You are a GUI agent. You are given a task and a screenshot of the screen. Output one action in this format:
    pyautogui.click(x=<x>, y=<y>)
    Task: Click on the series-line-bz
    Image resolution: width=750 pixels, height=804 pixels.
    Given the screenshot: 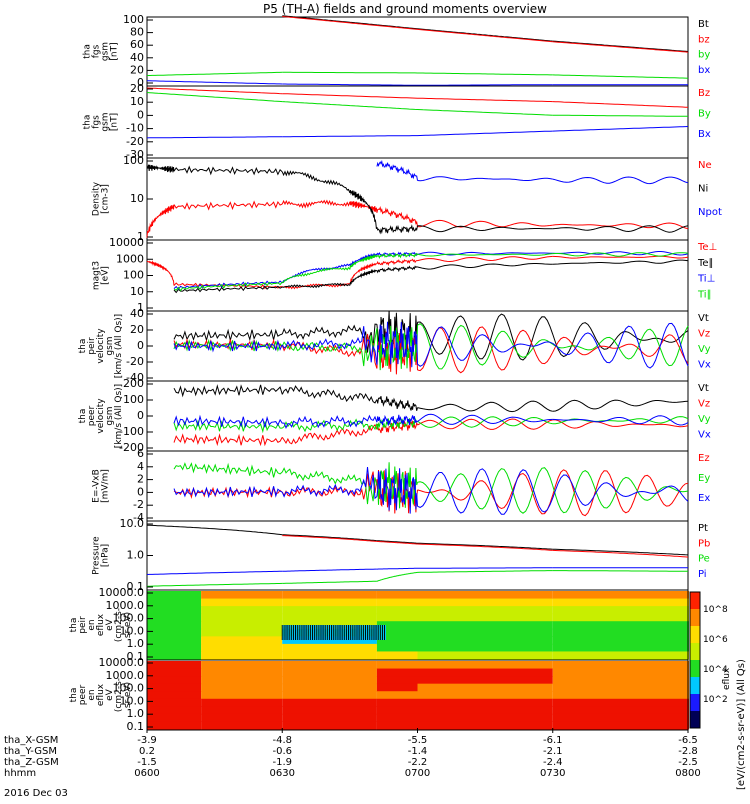 What is the action you would take?
    pyautogui.click(x=485, y=35)
    